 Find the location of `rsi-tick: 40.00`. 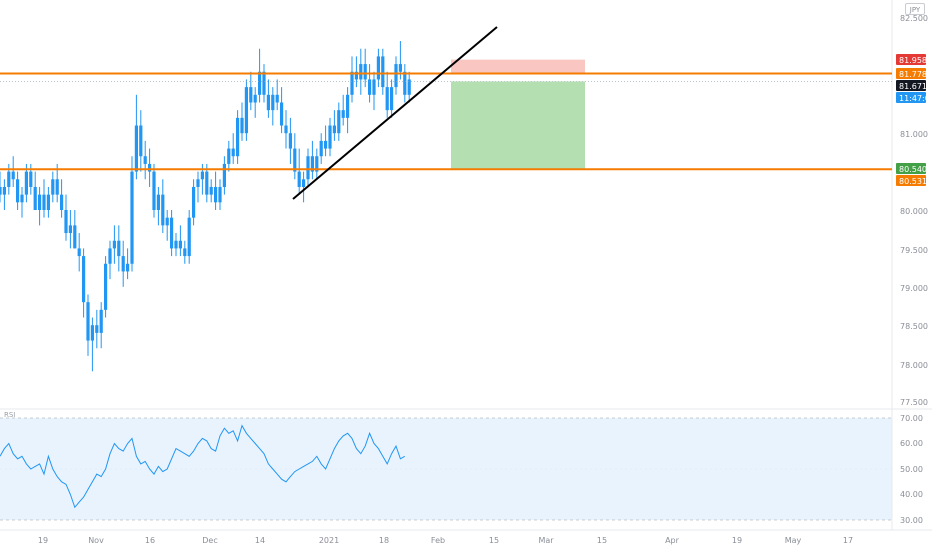

rsi-tick: 40.00 is located at coordinates (911, 494).